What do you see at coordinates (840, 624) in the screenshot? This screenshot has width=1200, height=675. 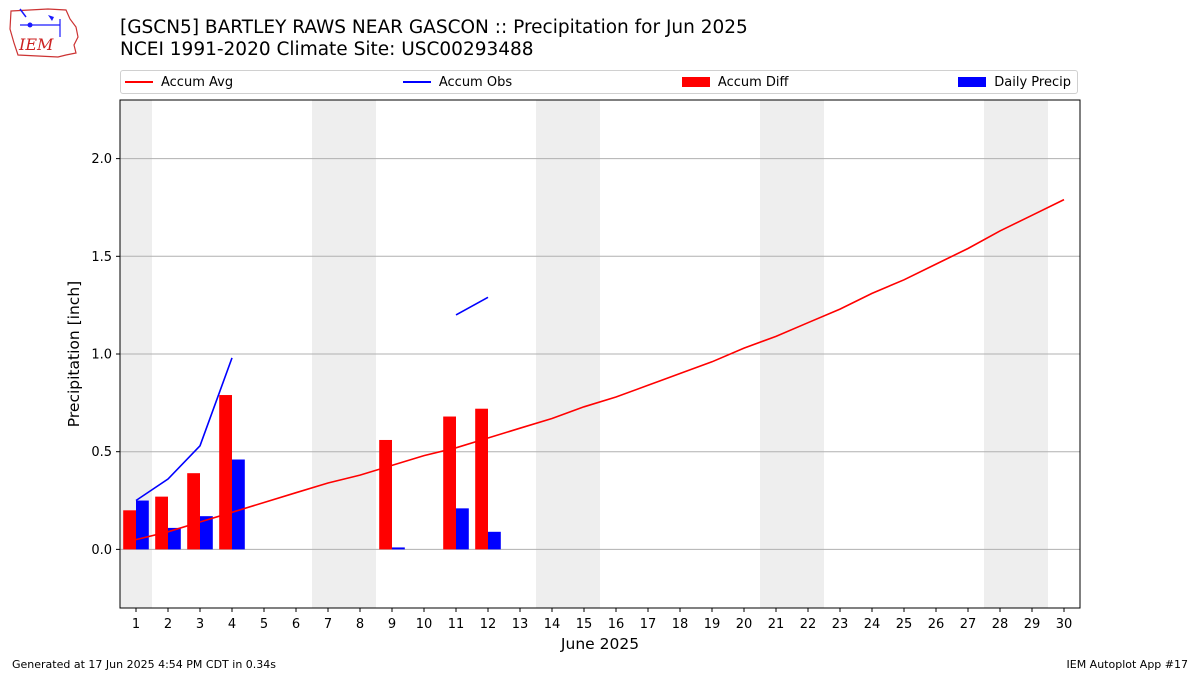 I see `x-tick-label-23: 23` at bounding box center [840, 624].